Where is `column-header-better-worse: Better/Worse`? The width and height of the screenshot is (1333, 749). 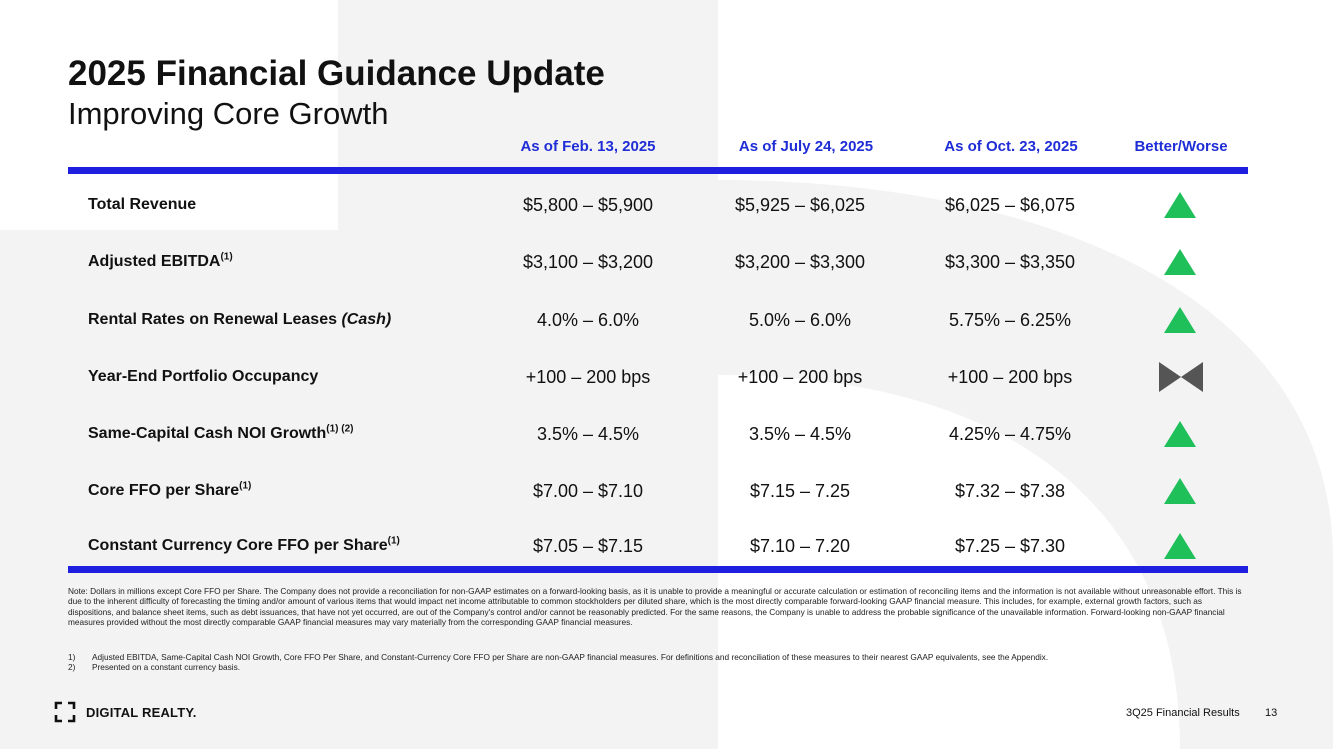 column-header-better-worse: Better/Worse is located at coordinates (1181, 146).